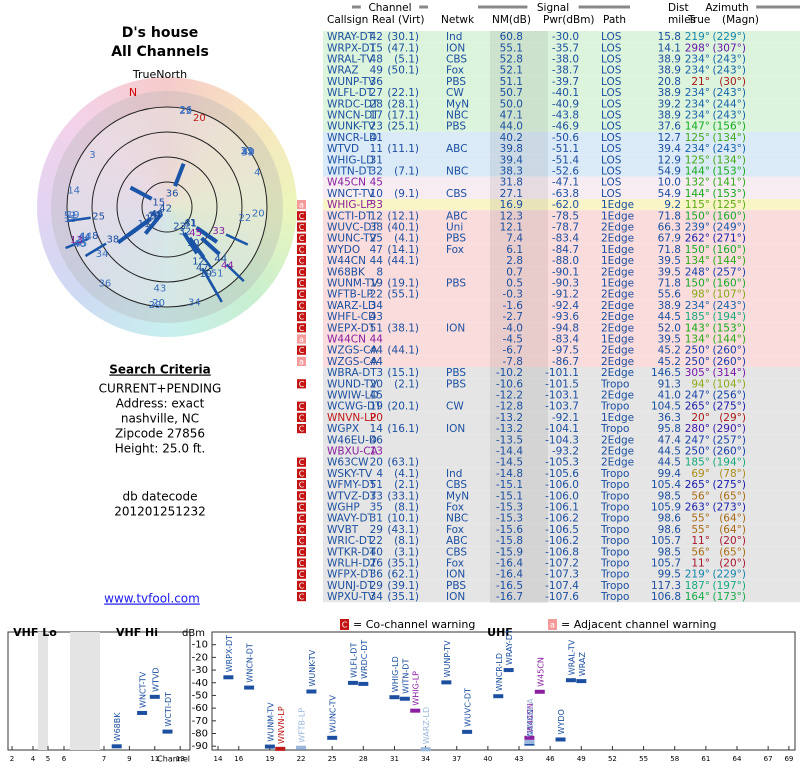 Image resolution: width=800 pixels, height=768 pixels. I want to click on x-tick-label: 69, so click(788, 759).